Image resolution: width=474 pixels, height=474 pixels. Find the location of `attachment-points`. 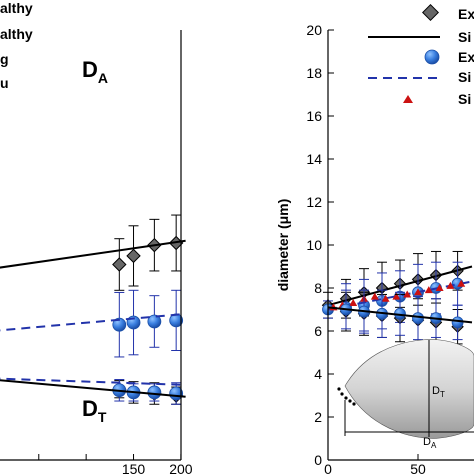

attachment-points is located at coordinates (346, 396).